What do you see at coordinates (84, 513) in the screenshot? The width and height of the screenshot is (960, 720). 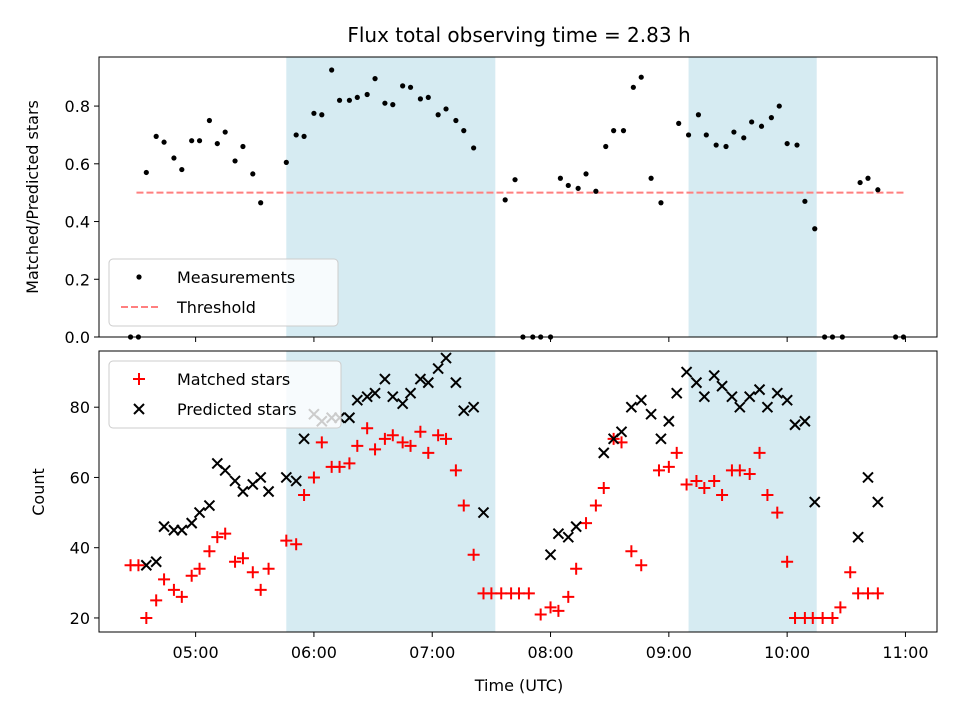 I see `bottom-y-ticks: 20 40 60 80` at bounding box center [84, 513].